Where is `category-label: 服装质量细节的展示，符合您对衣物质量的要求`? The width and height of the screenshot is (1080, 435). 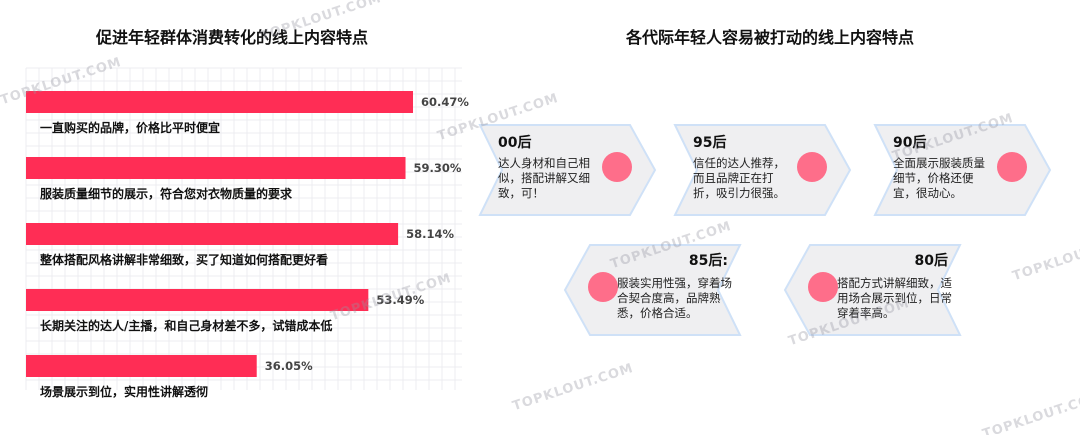
category-label: 服装质量细节的展示，符合您对衣物质量的要求 is located at coordinates (166, 193).